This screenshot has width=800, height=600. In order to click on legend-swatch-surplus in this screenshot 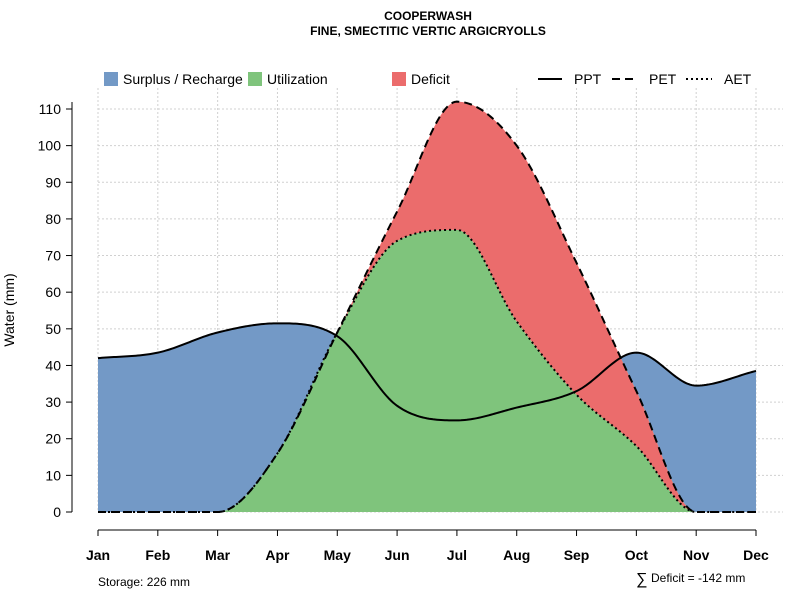, I will do `click(111, 79)`.